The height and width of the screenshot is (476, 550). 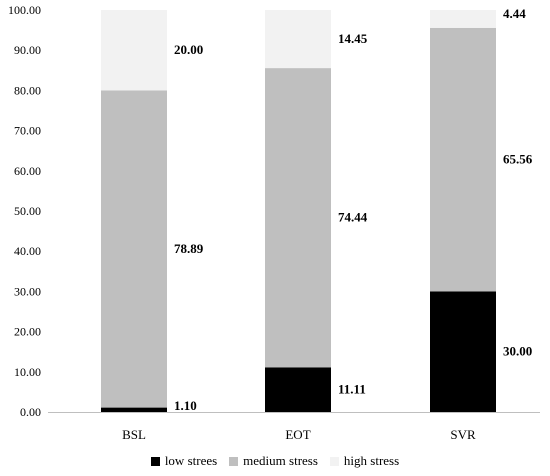 I want to click on data-label: 20.00, so click(x=188, y=49).